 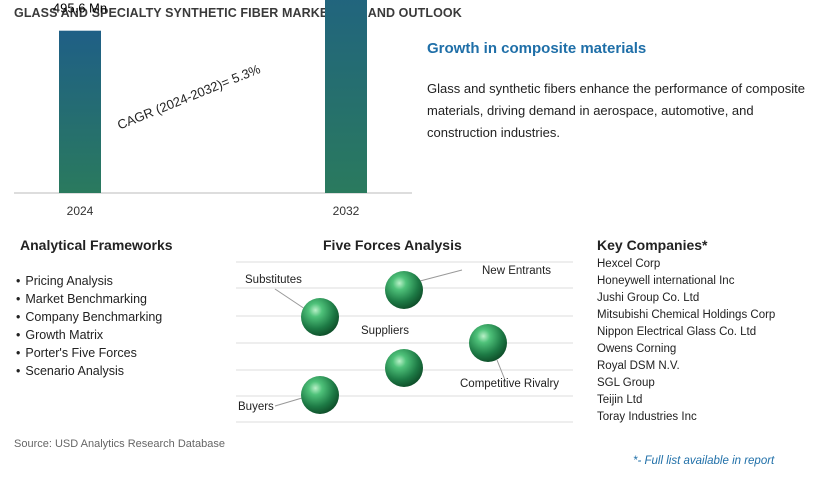 What do you see at coordinates (89, 281) in the screenshot?
I see `list-item: Pricing Analysis` at bounding box center [89, 281].